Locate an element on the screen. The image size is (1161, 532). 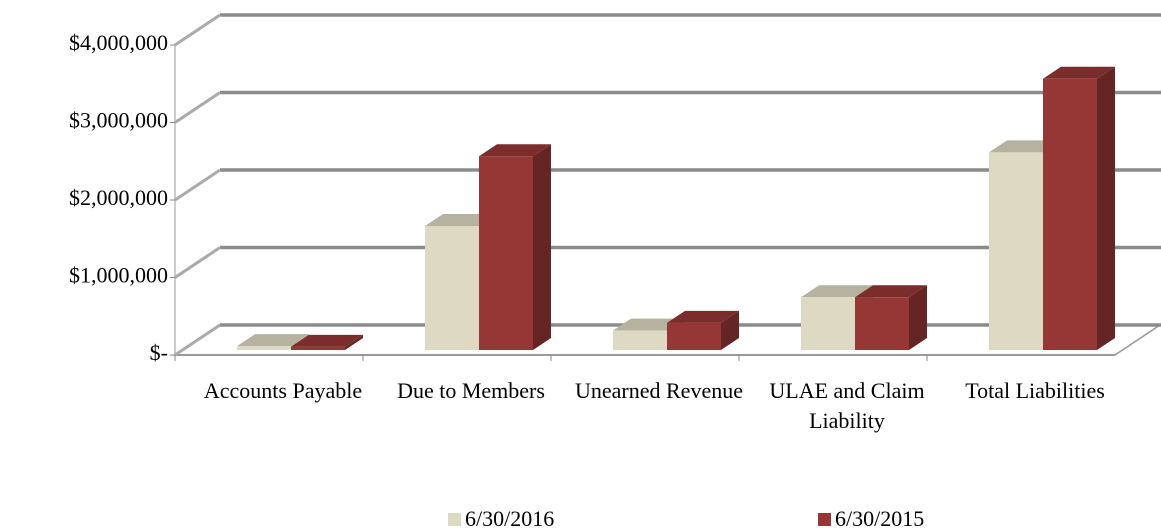
y-tick-label: $1,000,000 is located at coordinates (118, 275).